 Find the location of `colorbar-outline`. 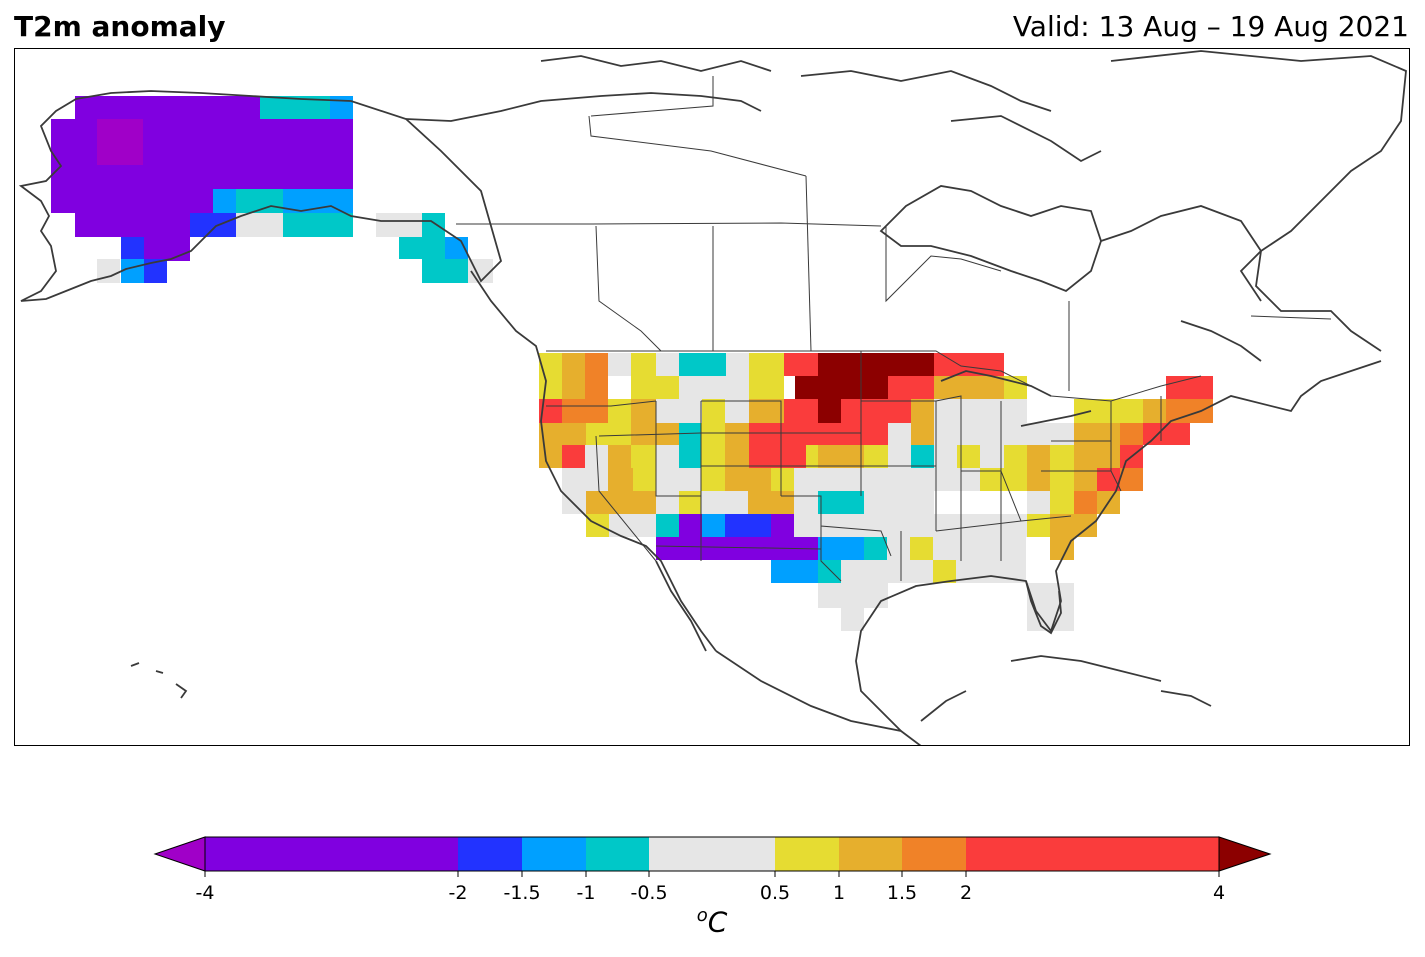

colorbar-outline is located at coordinates (712, 854).